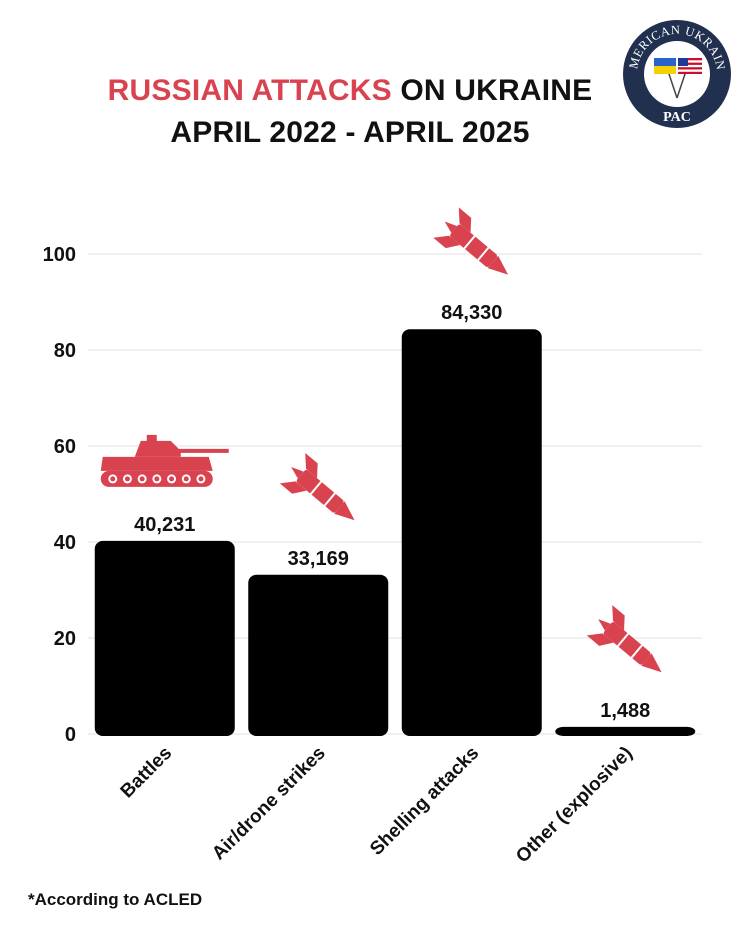  I want to click on title-accent: RUSSIAN ATTACKS, so click(249, 90).